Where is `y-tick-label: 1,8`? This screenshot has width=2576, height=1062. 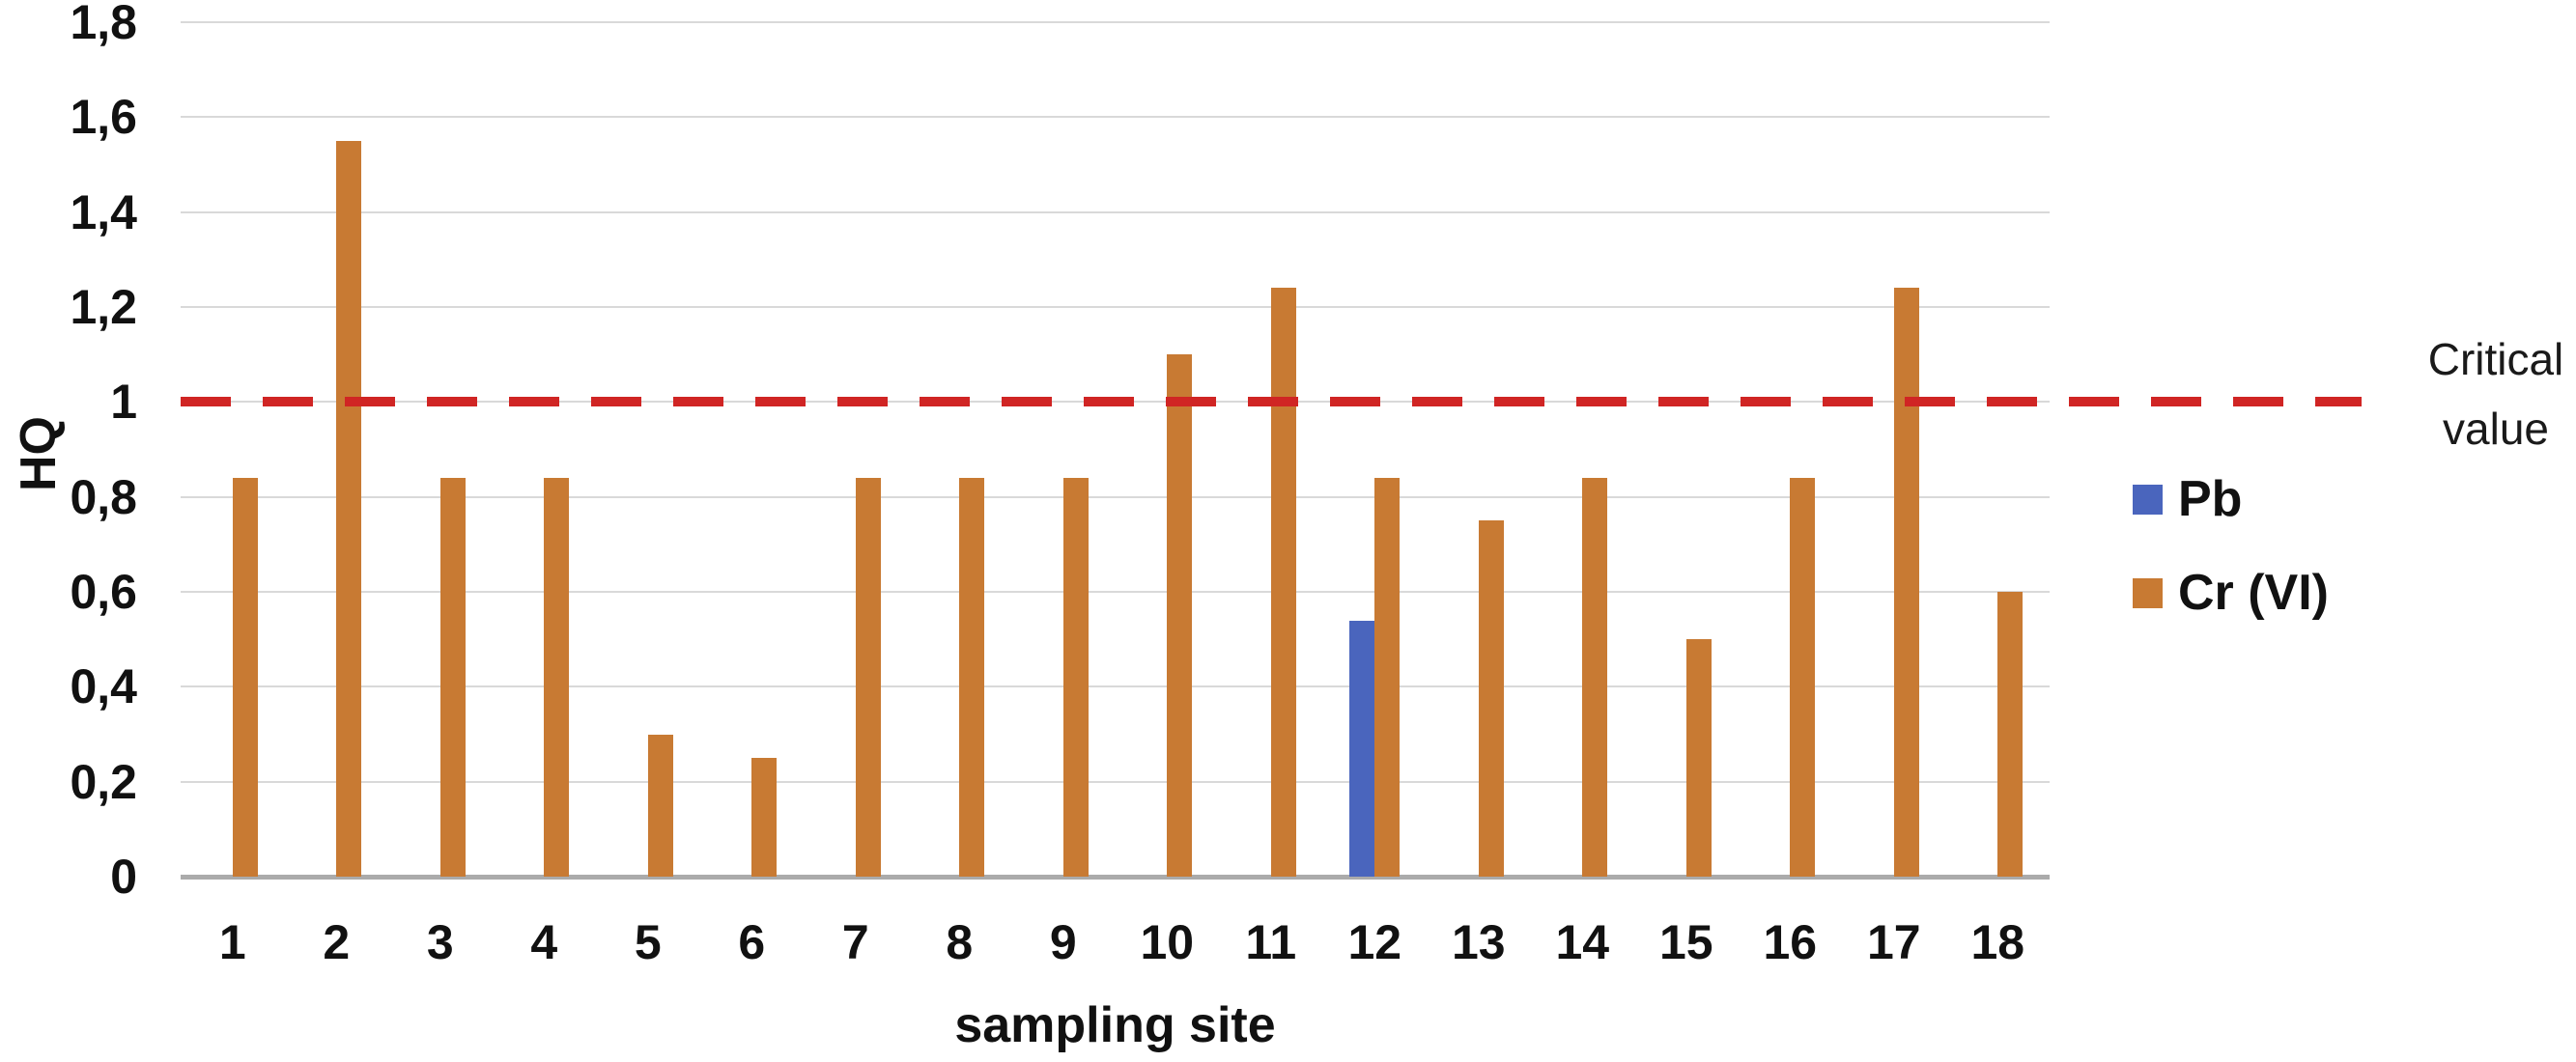
y-tick-label: 1,8 is located at coordinates (103, 24).